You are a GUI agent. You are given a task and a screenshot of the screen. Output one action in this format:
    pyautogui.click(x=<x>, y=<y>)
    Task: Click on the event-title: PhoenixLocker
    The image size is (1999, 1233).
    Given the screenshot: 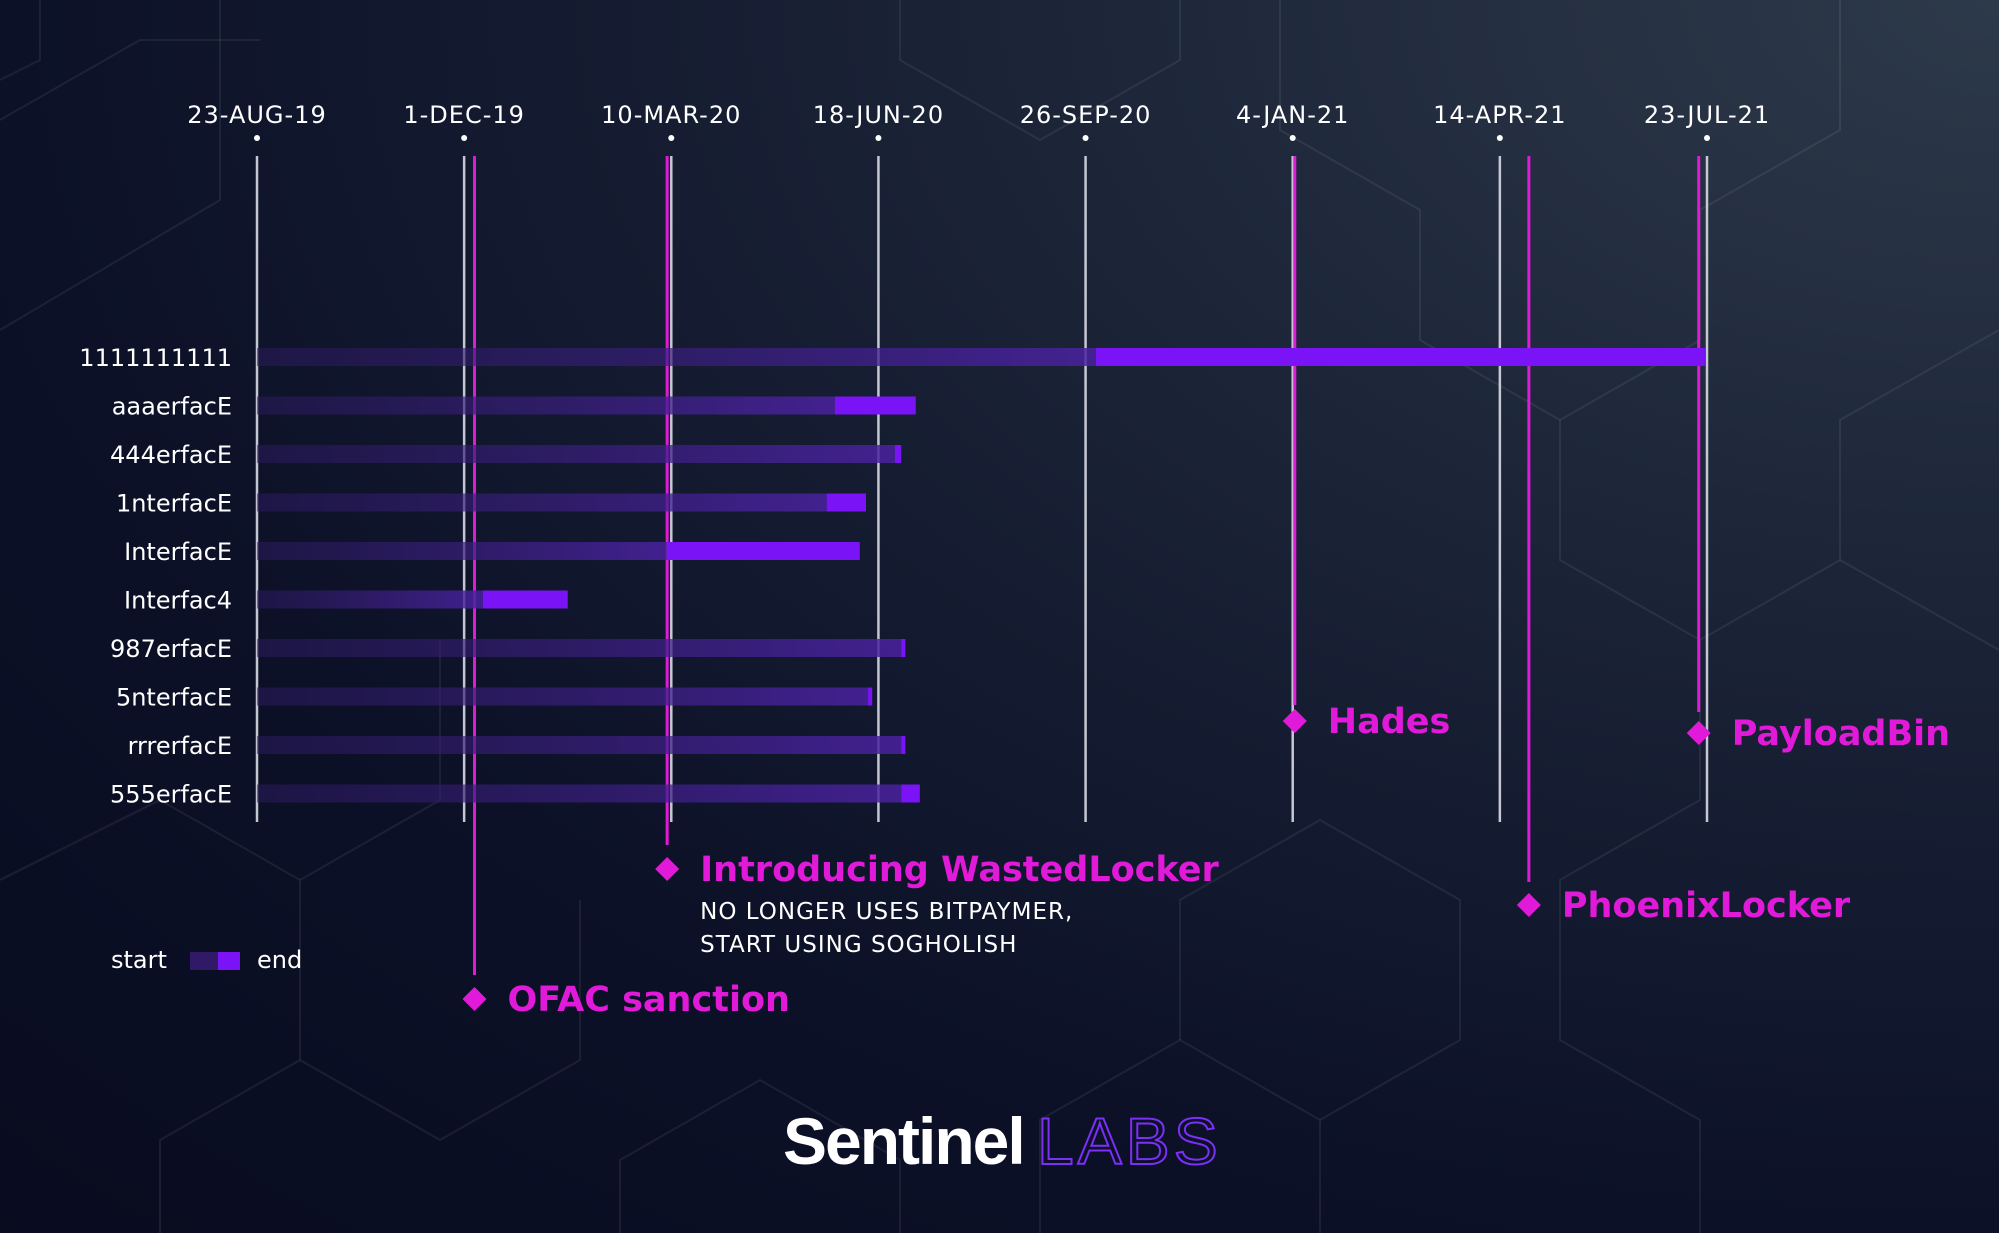 What is the action you would take?
    pyautogui.click(x=1706, y=906)
    